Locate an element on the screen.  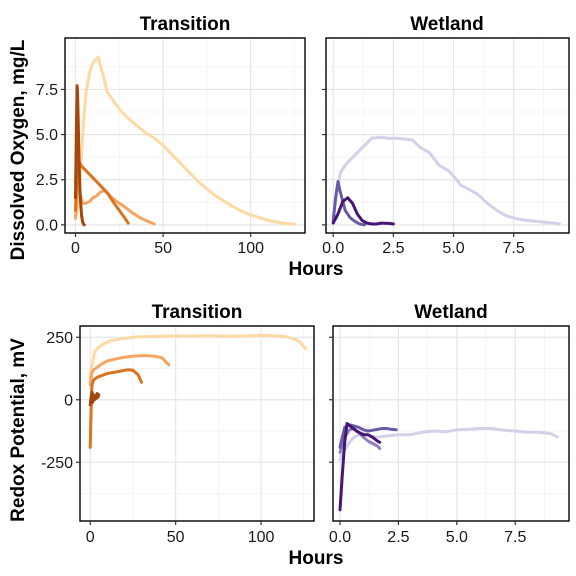
panel-title-redox-wetland: Wetland is located at coordinates (451, 312).